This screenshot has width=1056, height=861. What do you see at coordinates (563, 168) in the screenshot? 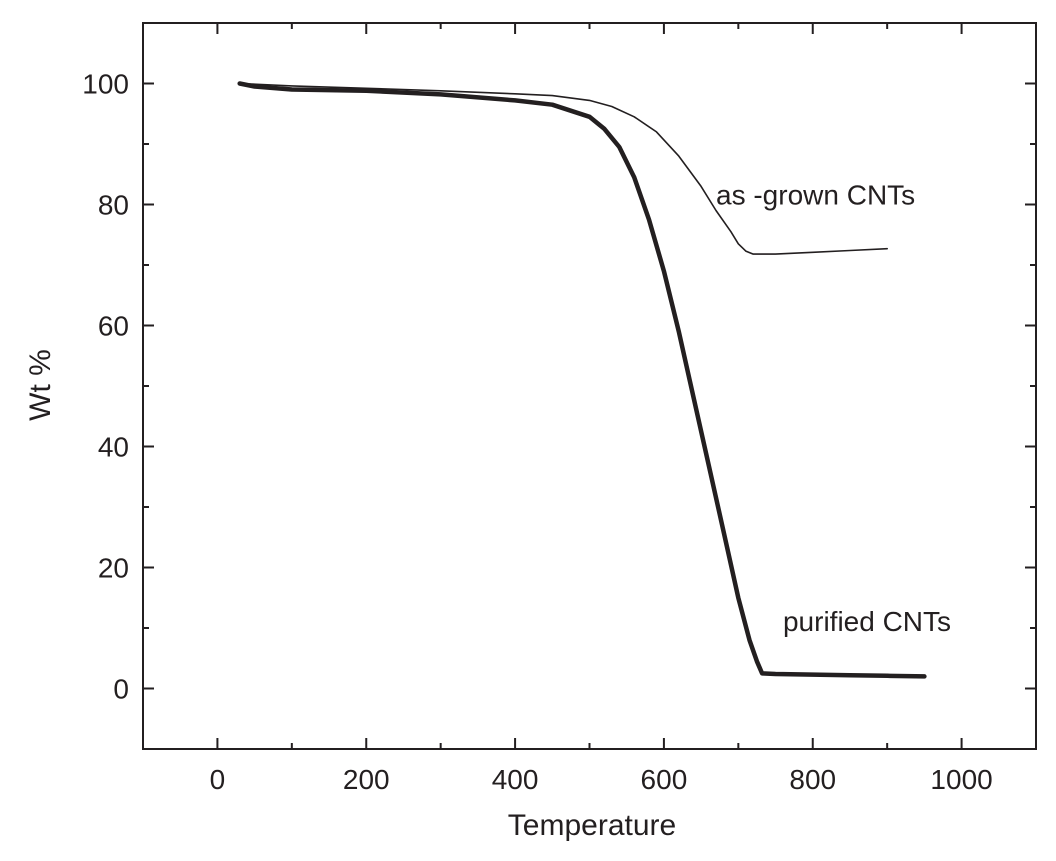
I see `series-line-as-grown-cnts` at bounding box center [563, 168].